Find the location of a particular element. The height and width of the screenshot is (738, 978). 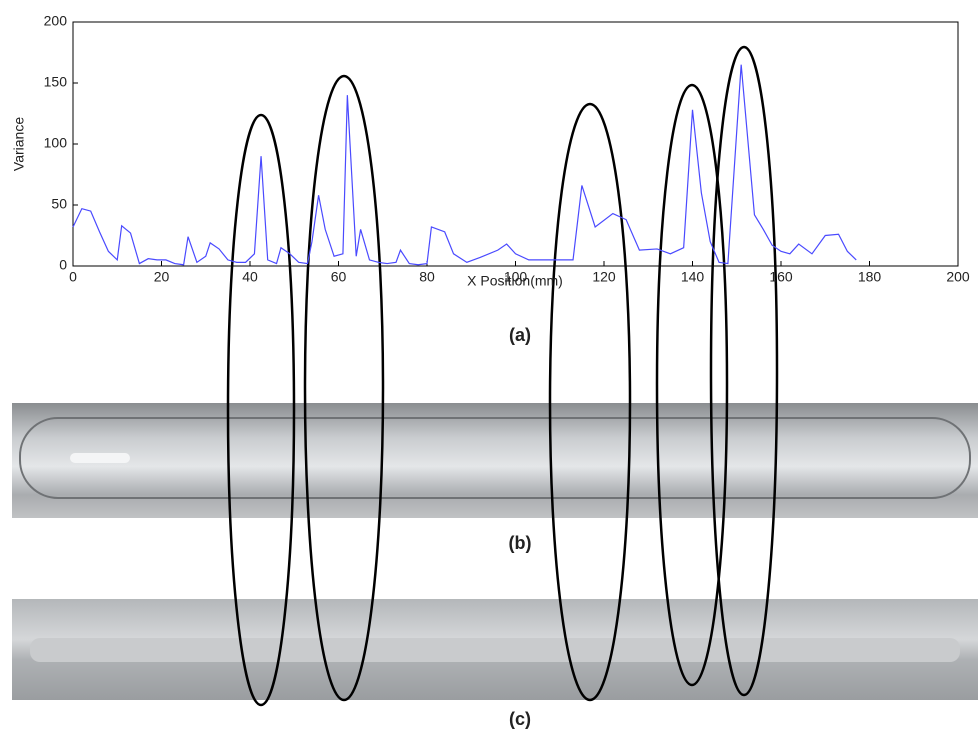

x-tick-label: 180 is located at coordinates (870, 277).